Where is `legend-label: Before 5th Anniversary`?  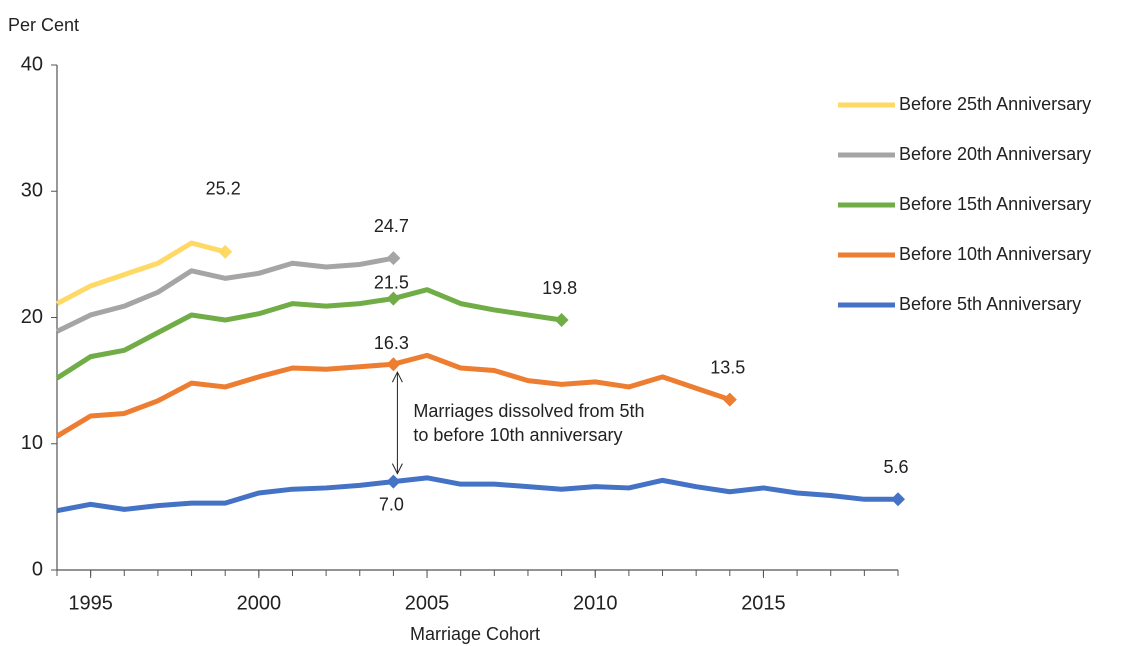 legend-label: Before 5th Anniversary is located at coordinates (990, 304).